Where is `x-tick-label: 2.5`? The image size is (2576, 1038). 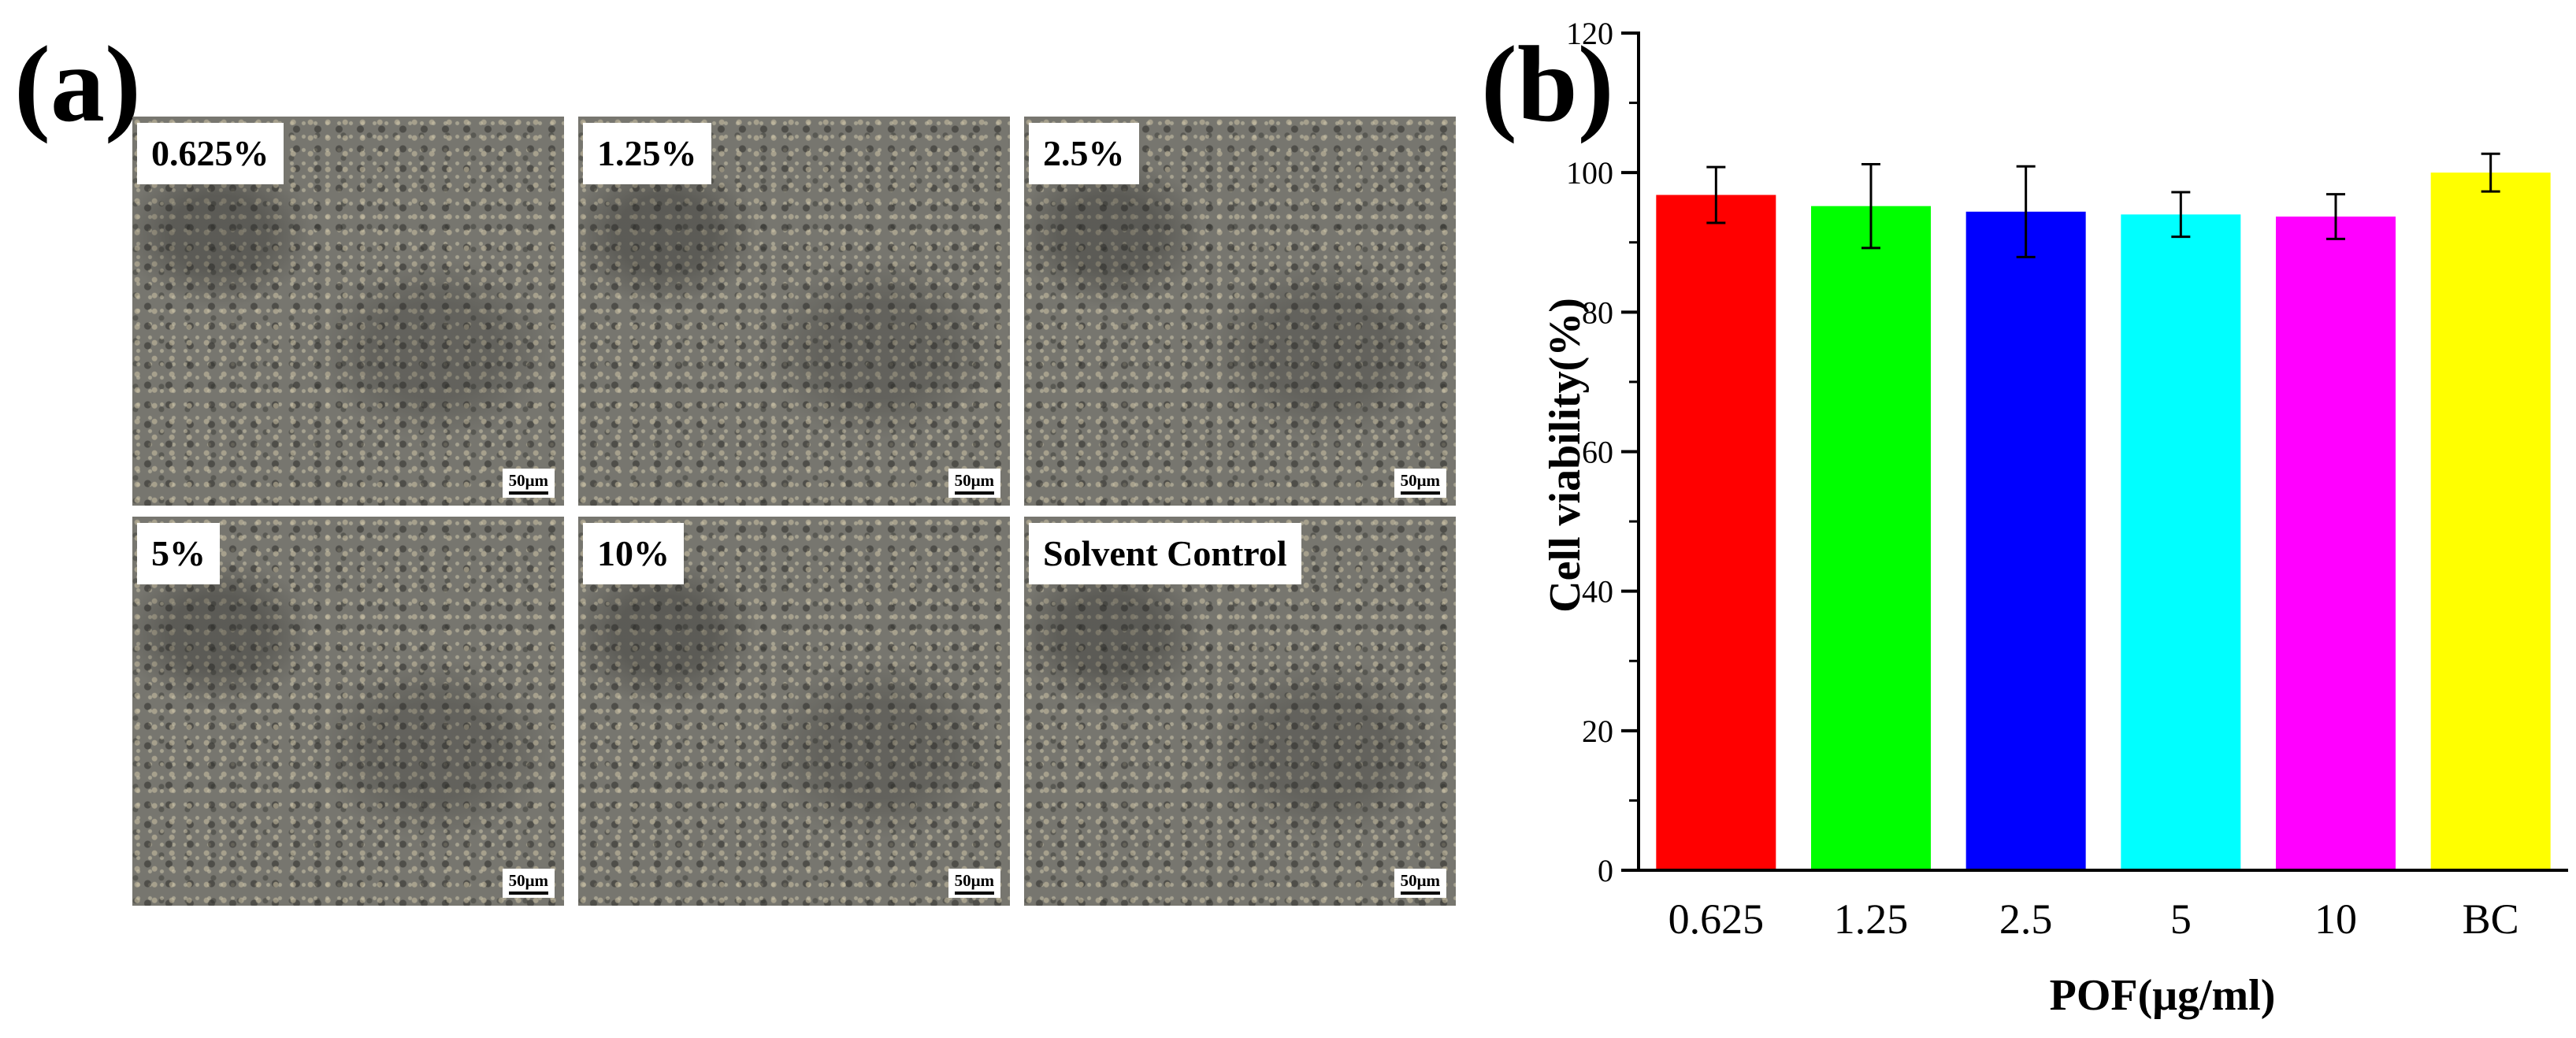
x-tick-label: 2.5 is located at coordinates (2026, 919).